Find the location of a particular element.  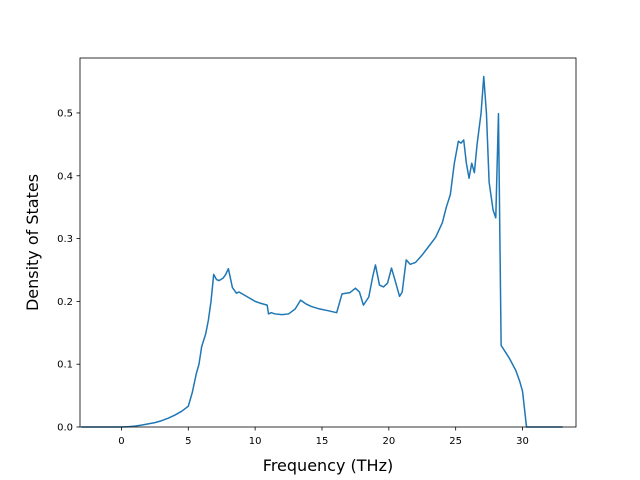

x-tick-label: 25 is located at coordinates (455, 441).